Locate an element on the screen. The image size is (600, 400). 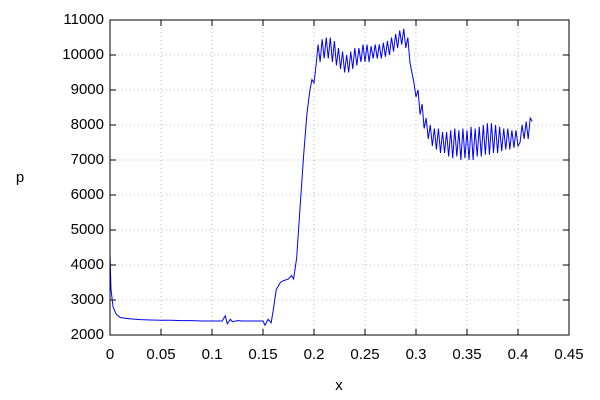
x-tick-label: 0.1 is located at coordinates (212, 354).